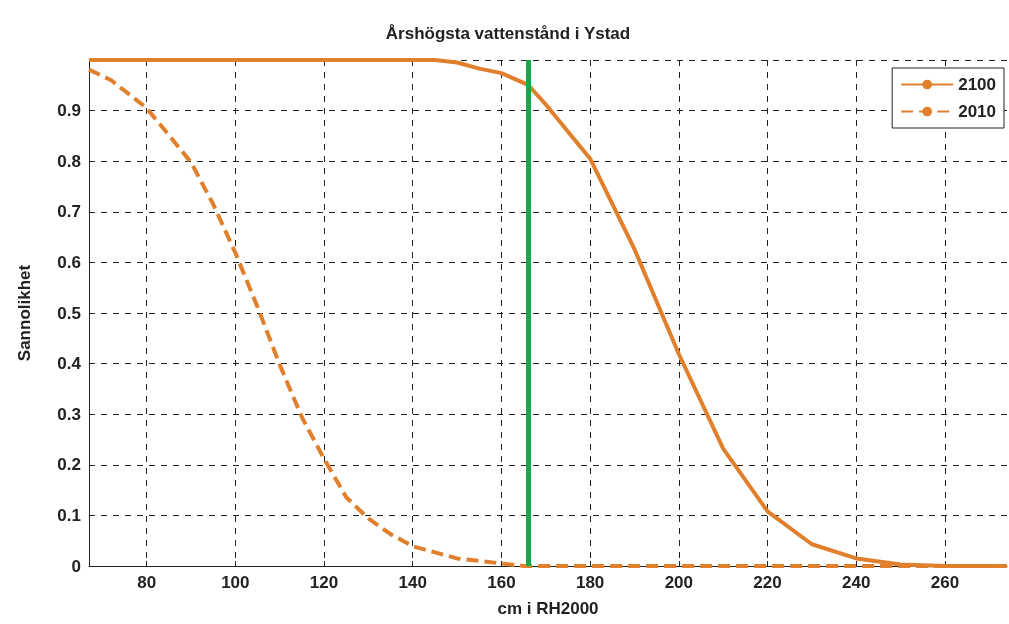 Image resolution: width=1009 pixels, height=624 pixels. Describe the element at coordinates (412, 582) in the screenshot. I see `x-tick-label: 140` at that location.